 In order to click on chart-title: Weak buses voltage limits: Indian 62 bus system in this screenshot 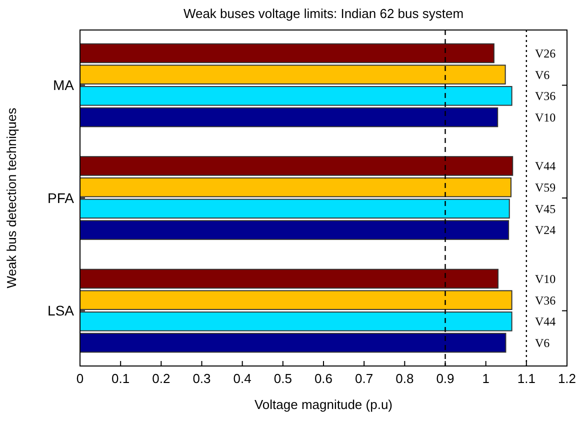, I will do `click(323, 13)`.